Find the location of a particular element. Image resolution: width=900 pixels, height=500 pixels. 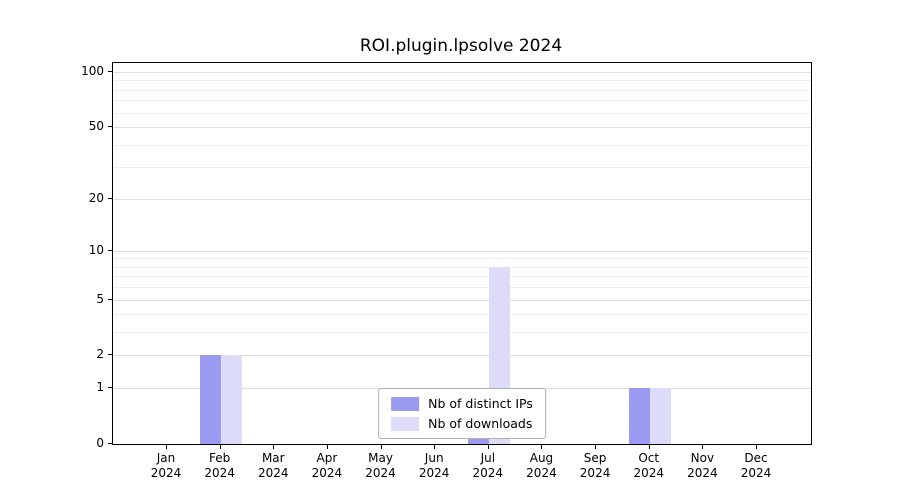

x-tick-label: Aug 2024 is located at coordinates (541, 465).